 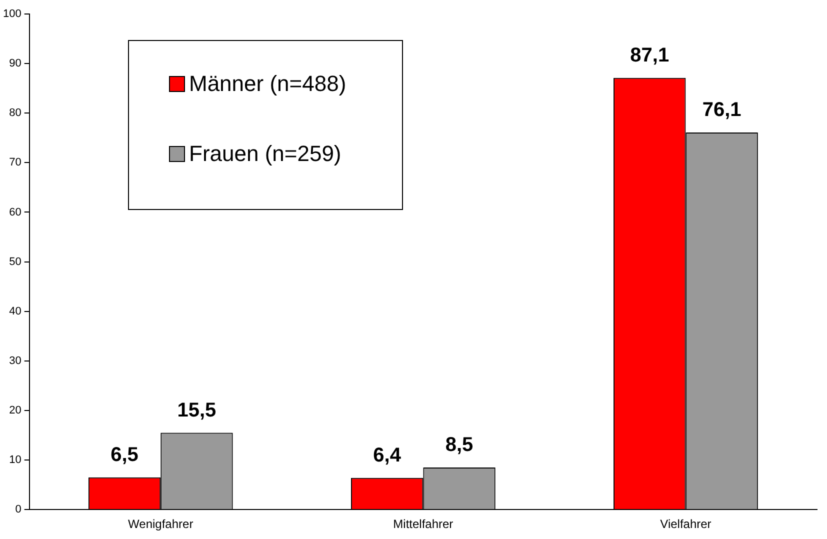 What do you see at coordinates (161, 524) in the screenshot?
I see `x-tick-label: Wenigfahrer` at bounding box center [161, 524].